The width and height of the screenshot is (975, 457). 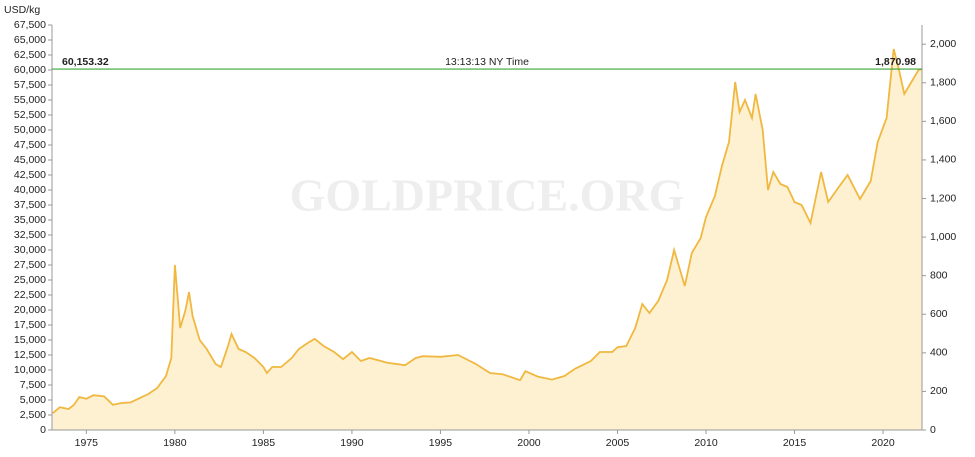 I want to click on y-tick-label: 32,500, so click(x=30, y=235).